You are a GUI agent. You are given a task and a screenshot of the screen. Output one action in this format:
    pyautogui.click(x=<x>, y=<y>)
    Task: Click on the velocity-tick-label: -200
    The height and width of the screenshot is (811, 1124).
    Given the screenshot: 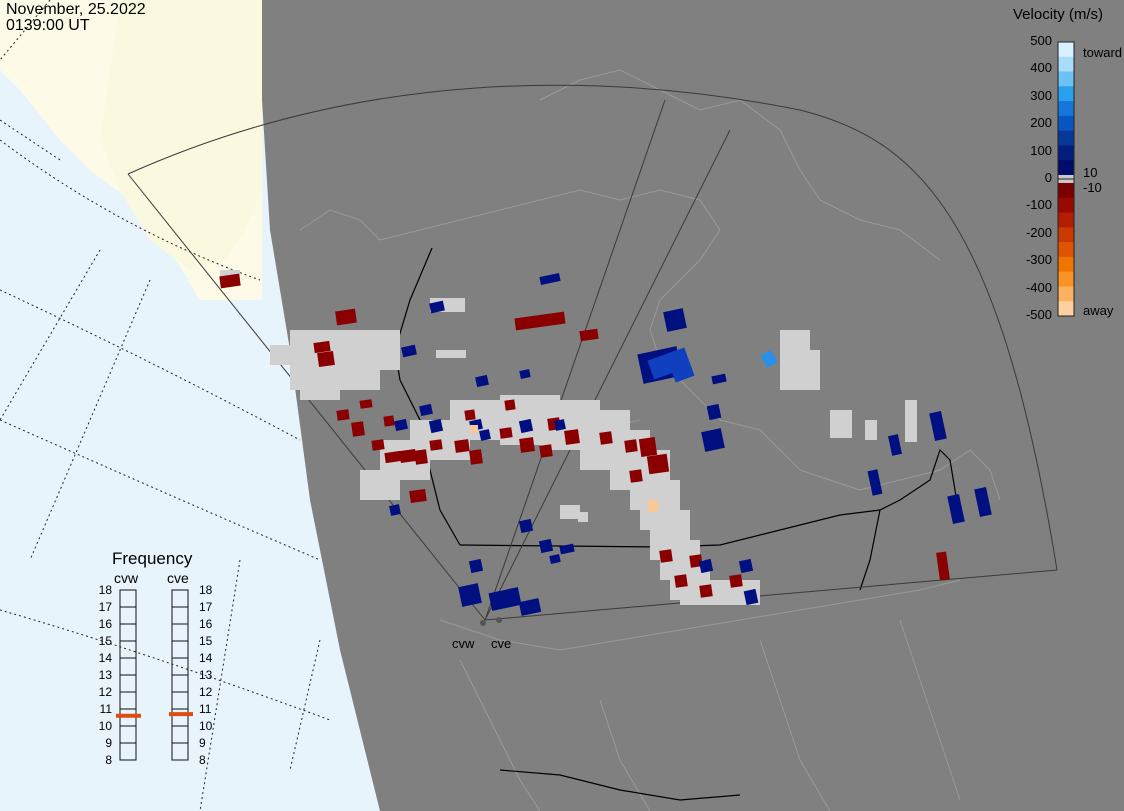 What is the action you would take?
    pyautogui.click(x=1038, y=232)
    